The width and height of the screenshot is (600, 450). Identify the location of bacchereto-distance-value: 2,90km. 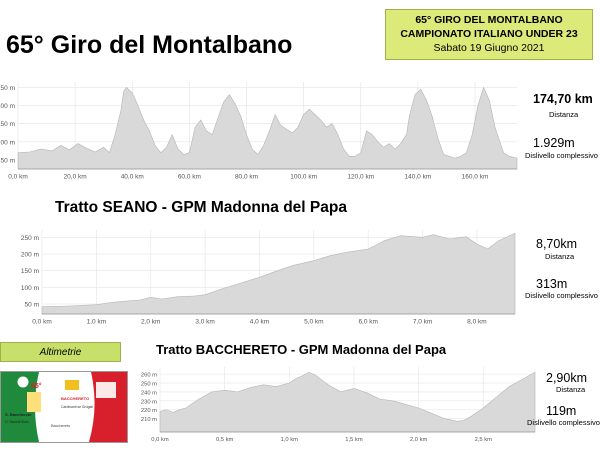
(566, 378).